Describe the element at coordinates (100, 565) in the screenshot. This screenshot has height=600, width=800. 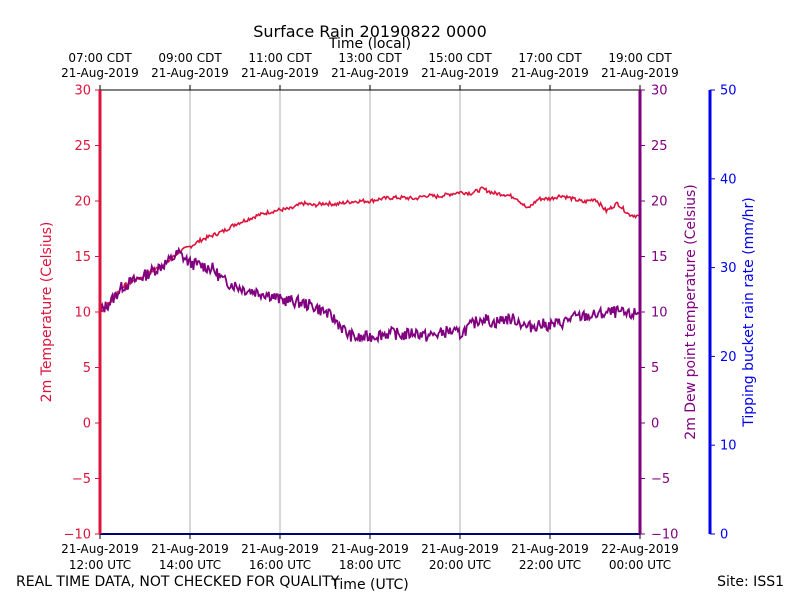
I see `bottom-tick-time: 12:00 UTC` at that location.